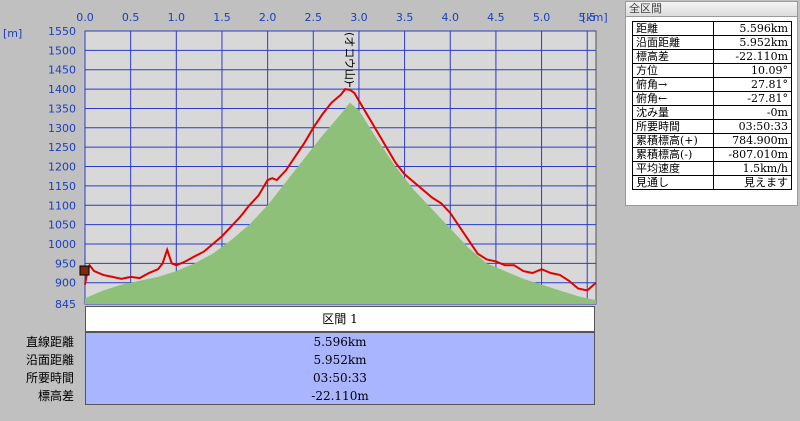 This screenshot has height=421, width=800. I want to click on summary-row-label: 標高差, so click(673, 56).